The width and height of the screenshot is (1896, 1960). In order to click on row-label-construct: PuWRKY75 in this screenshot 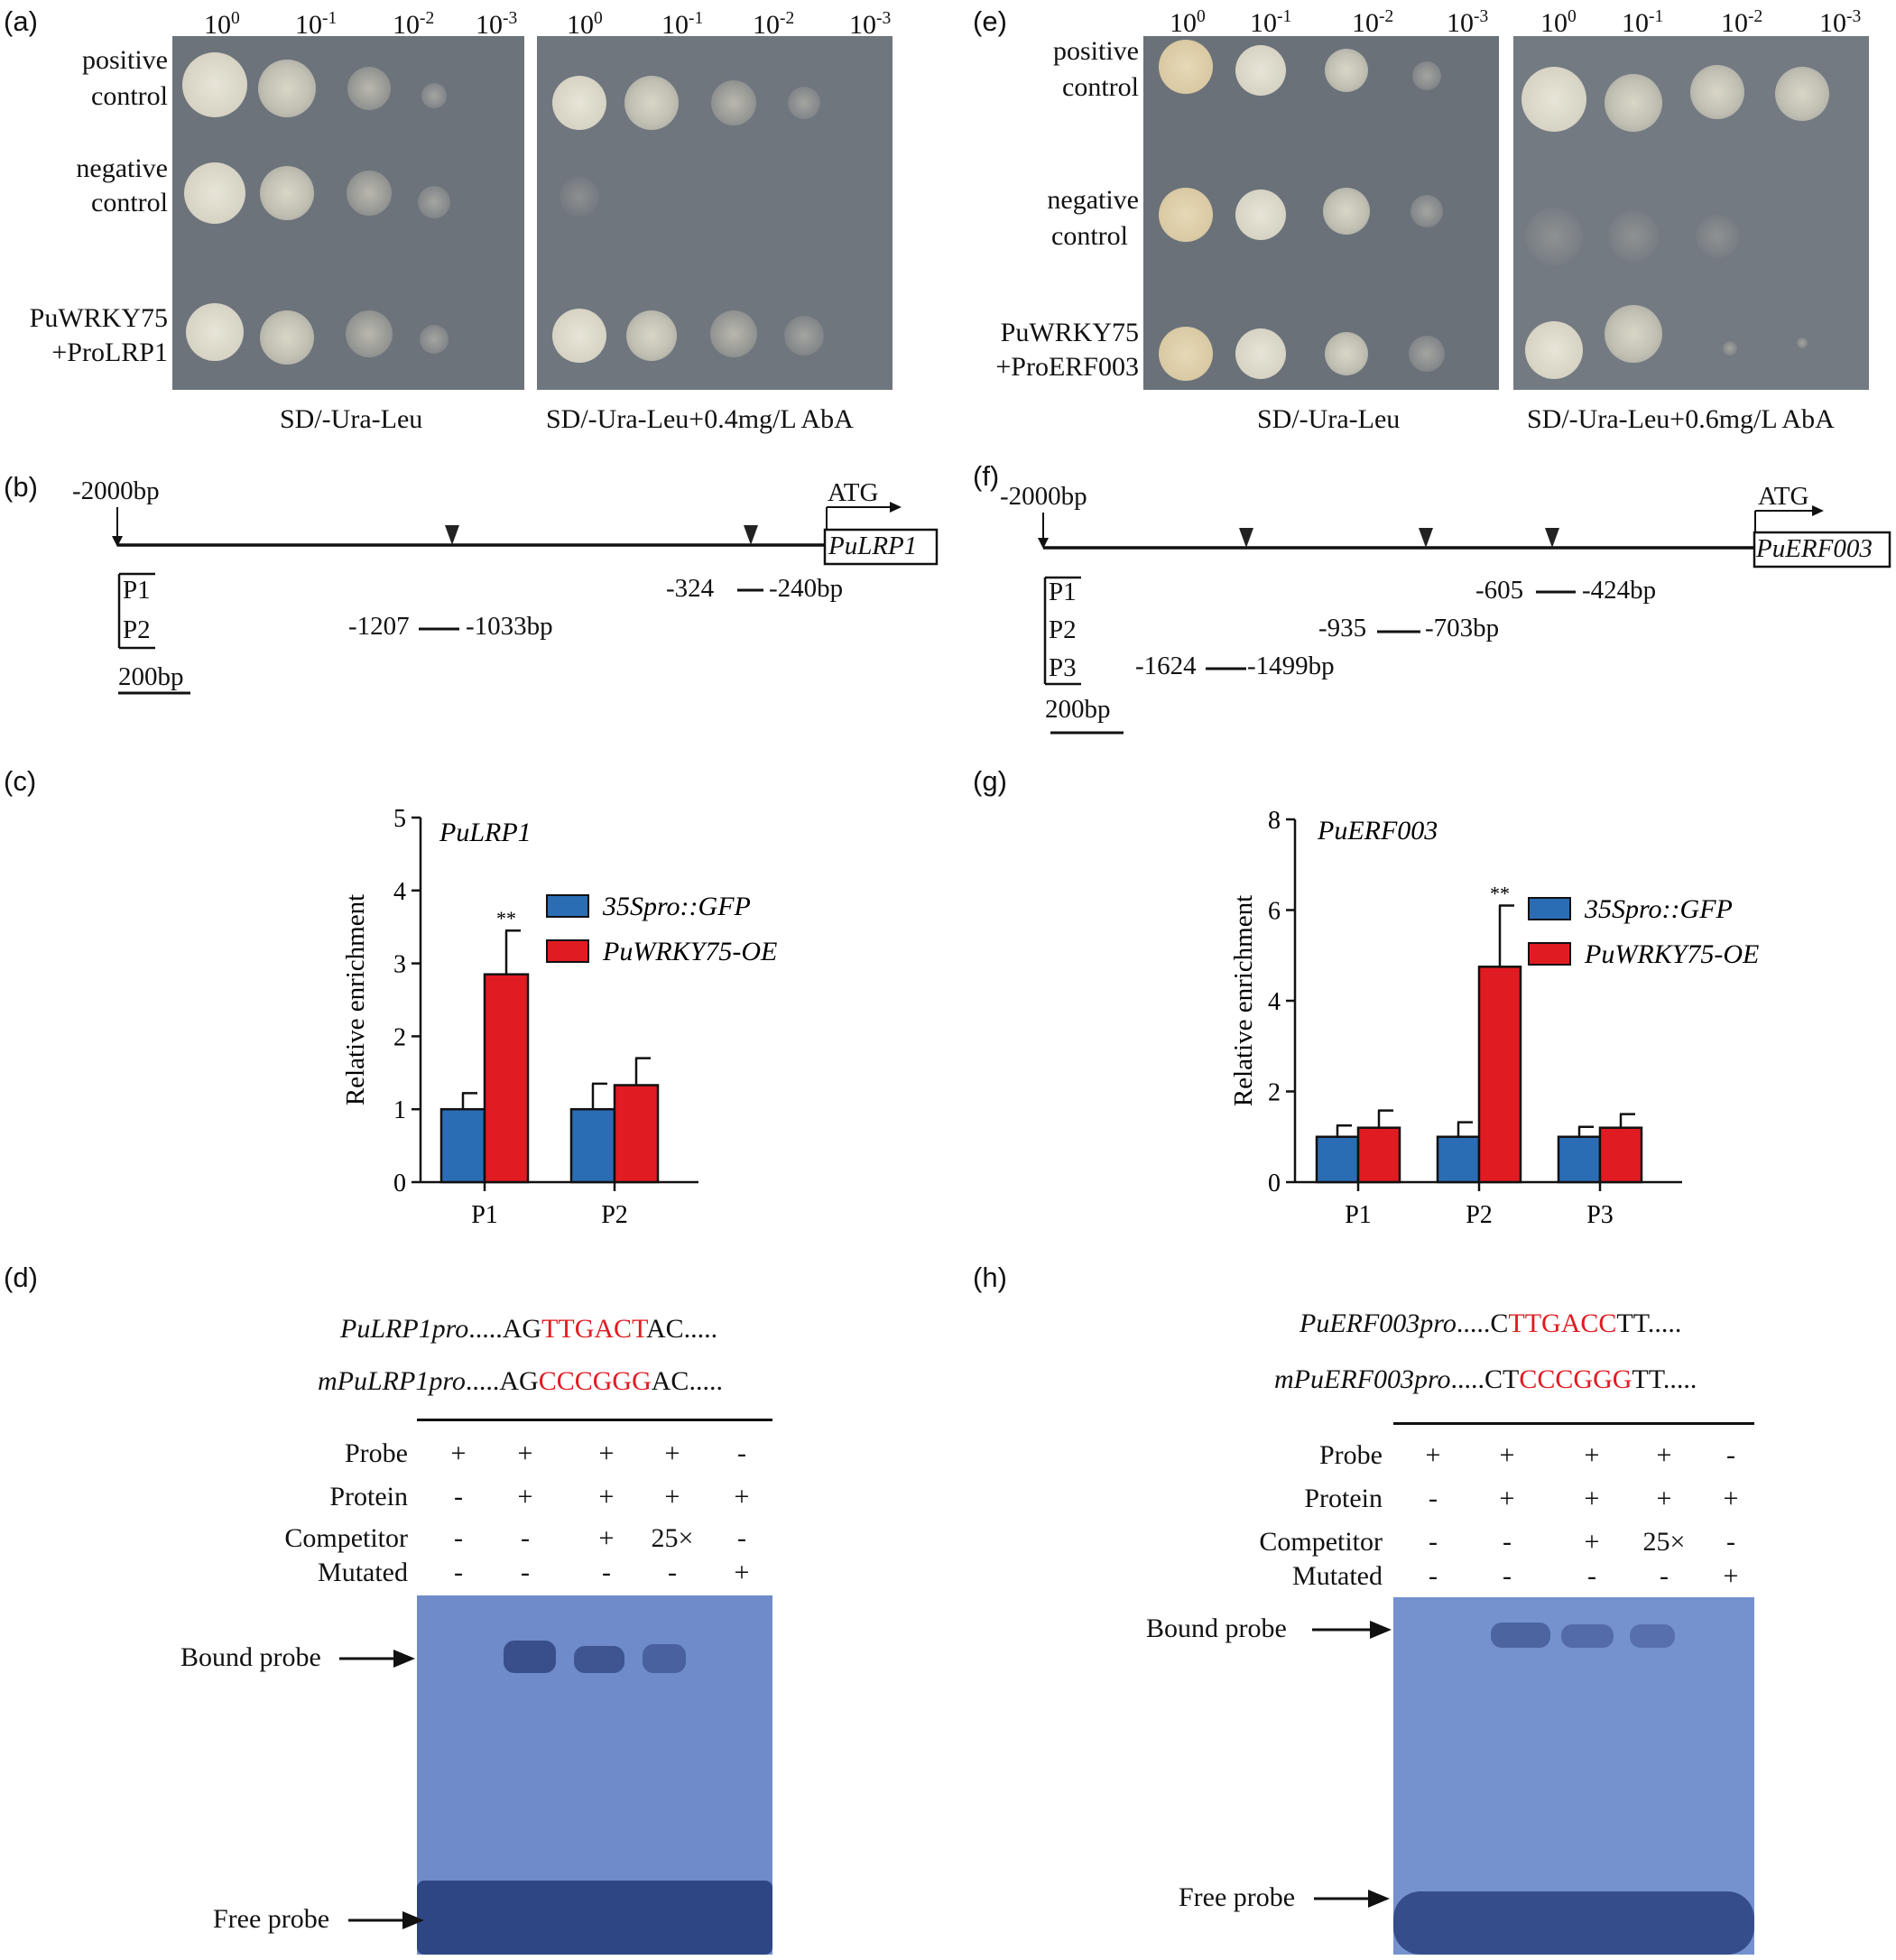, I will do `click(98, 318)`.